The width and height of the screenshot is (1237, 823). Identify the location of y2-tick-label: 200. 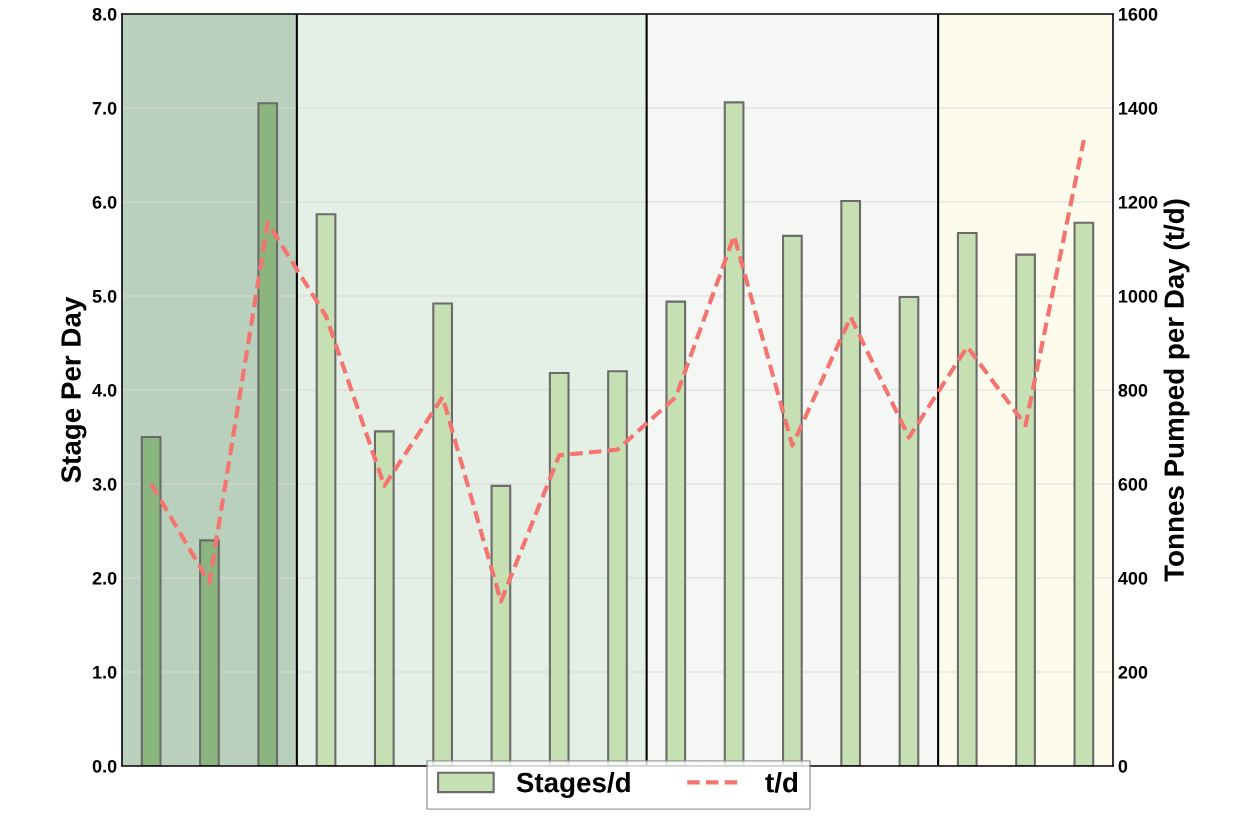
(1133, 672).